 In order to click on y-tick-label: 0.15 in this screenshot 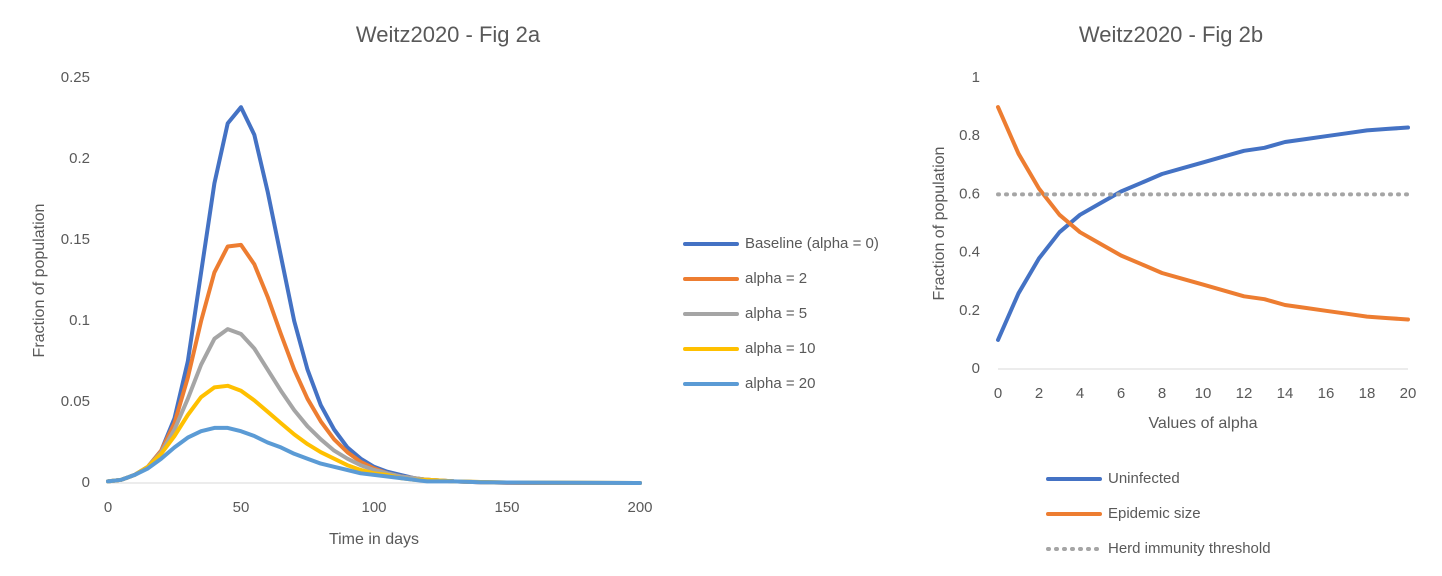, I will do `click(75, 239)`.